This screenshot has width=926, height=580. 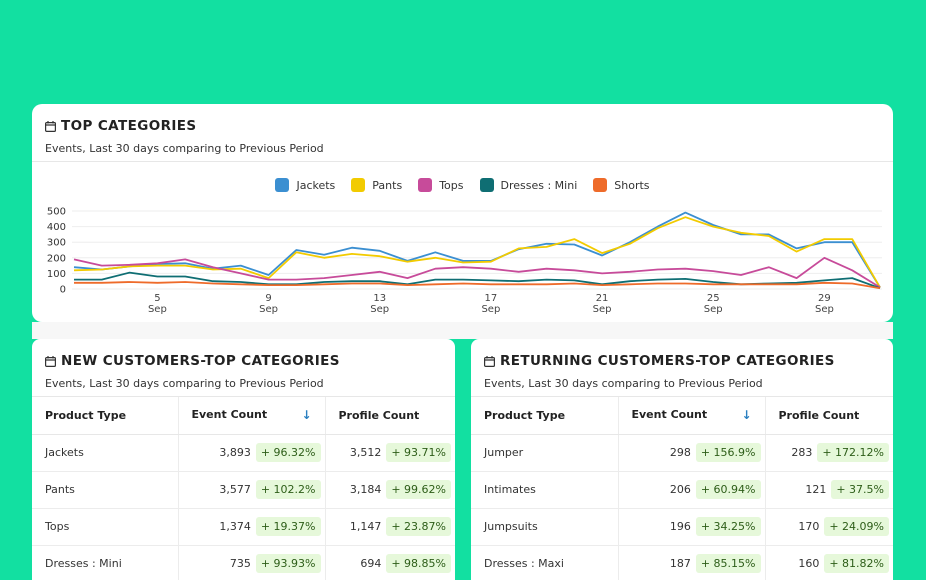 I want to click on table-row: Intimates 206 + 60.94% 121 + 37.5%, so click(x=682, y=490).